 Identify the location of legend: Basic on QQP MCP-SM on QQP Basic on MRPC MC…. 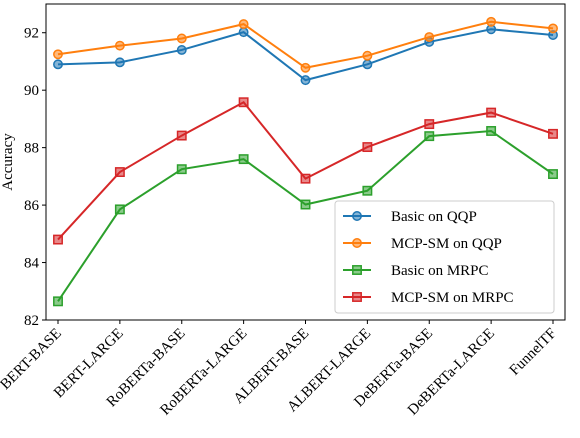
(444, 257).